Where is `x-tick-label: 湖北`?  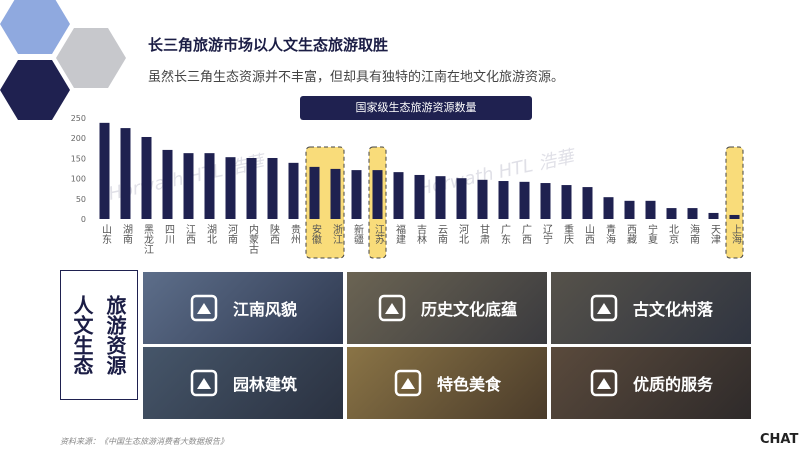 x-tick-label: 湖北 is located at coordinates (210, 234).